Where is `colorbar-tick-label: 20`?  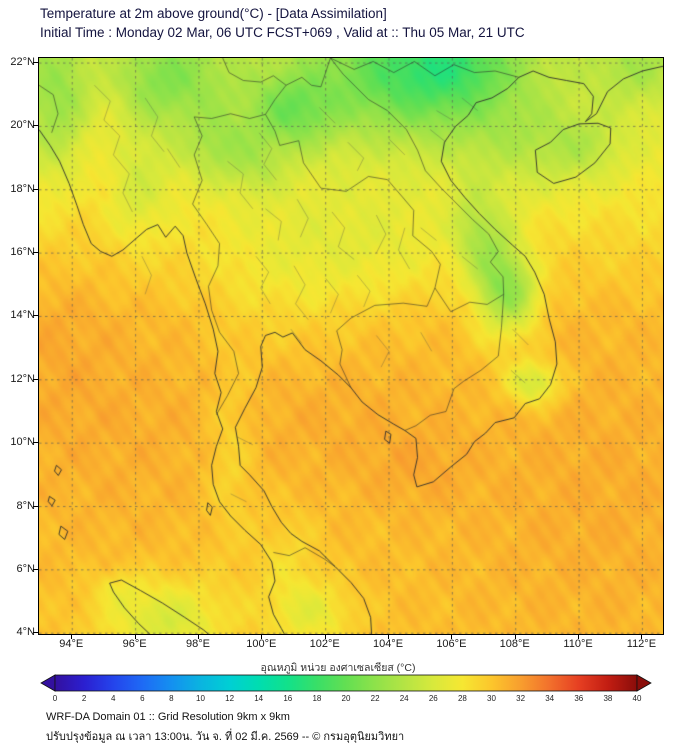
colorbar-tick-label: 20 is located at coordinates (346, 698).